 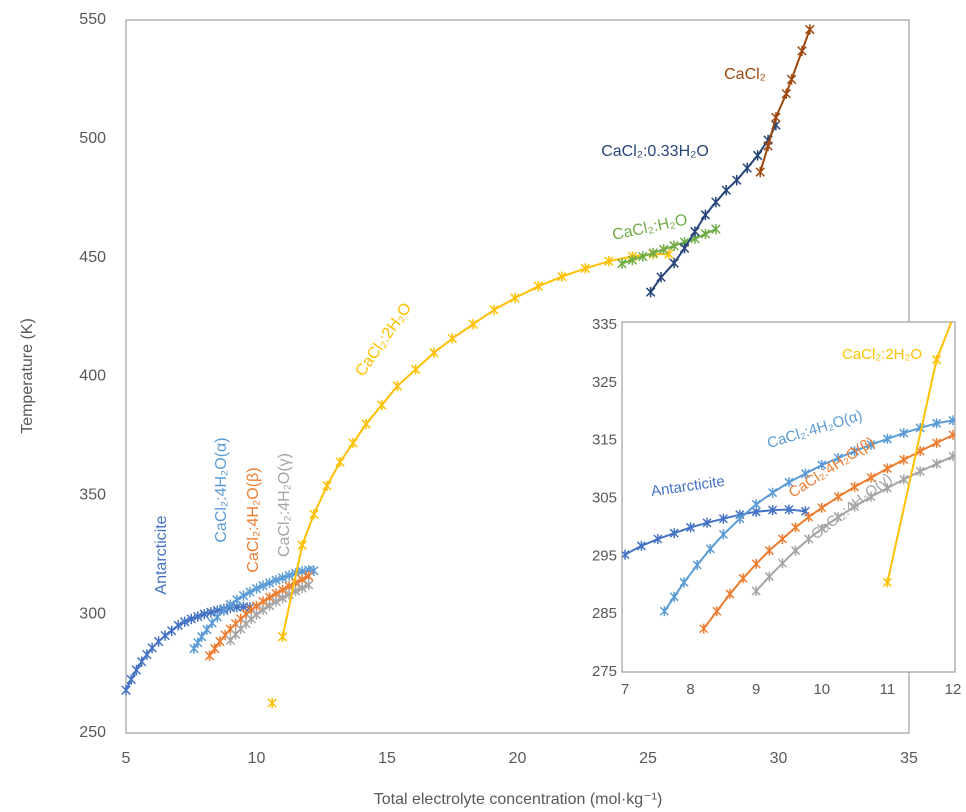 I want to click on y-tick-label: 500, so click(x=92, y=138).